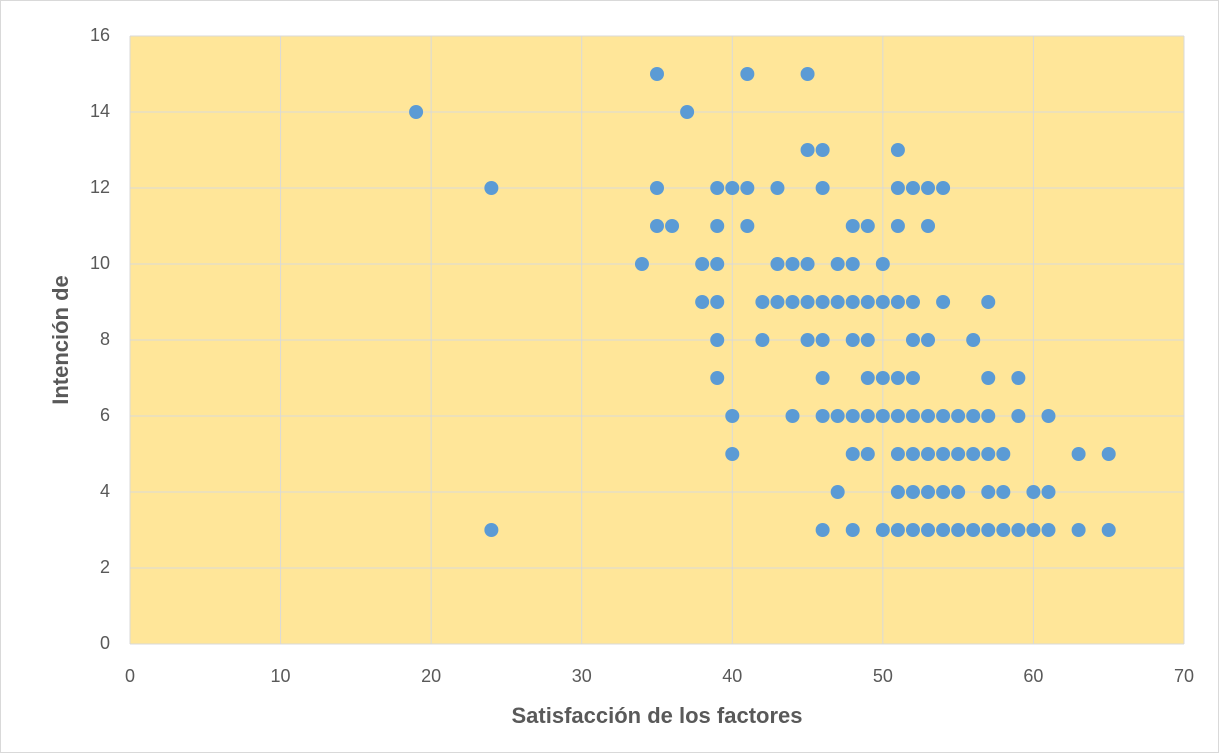 Image resolution: width=1219 pixels, height=753 pixels. I want to click on y-tick-label: 8, so click(105, 339).